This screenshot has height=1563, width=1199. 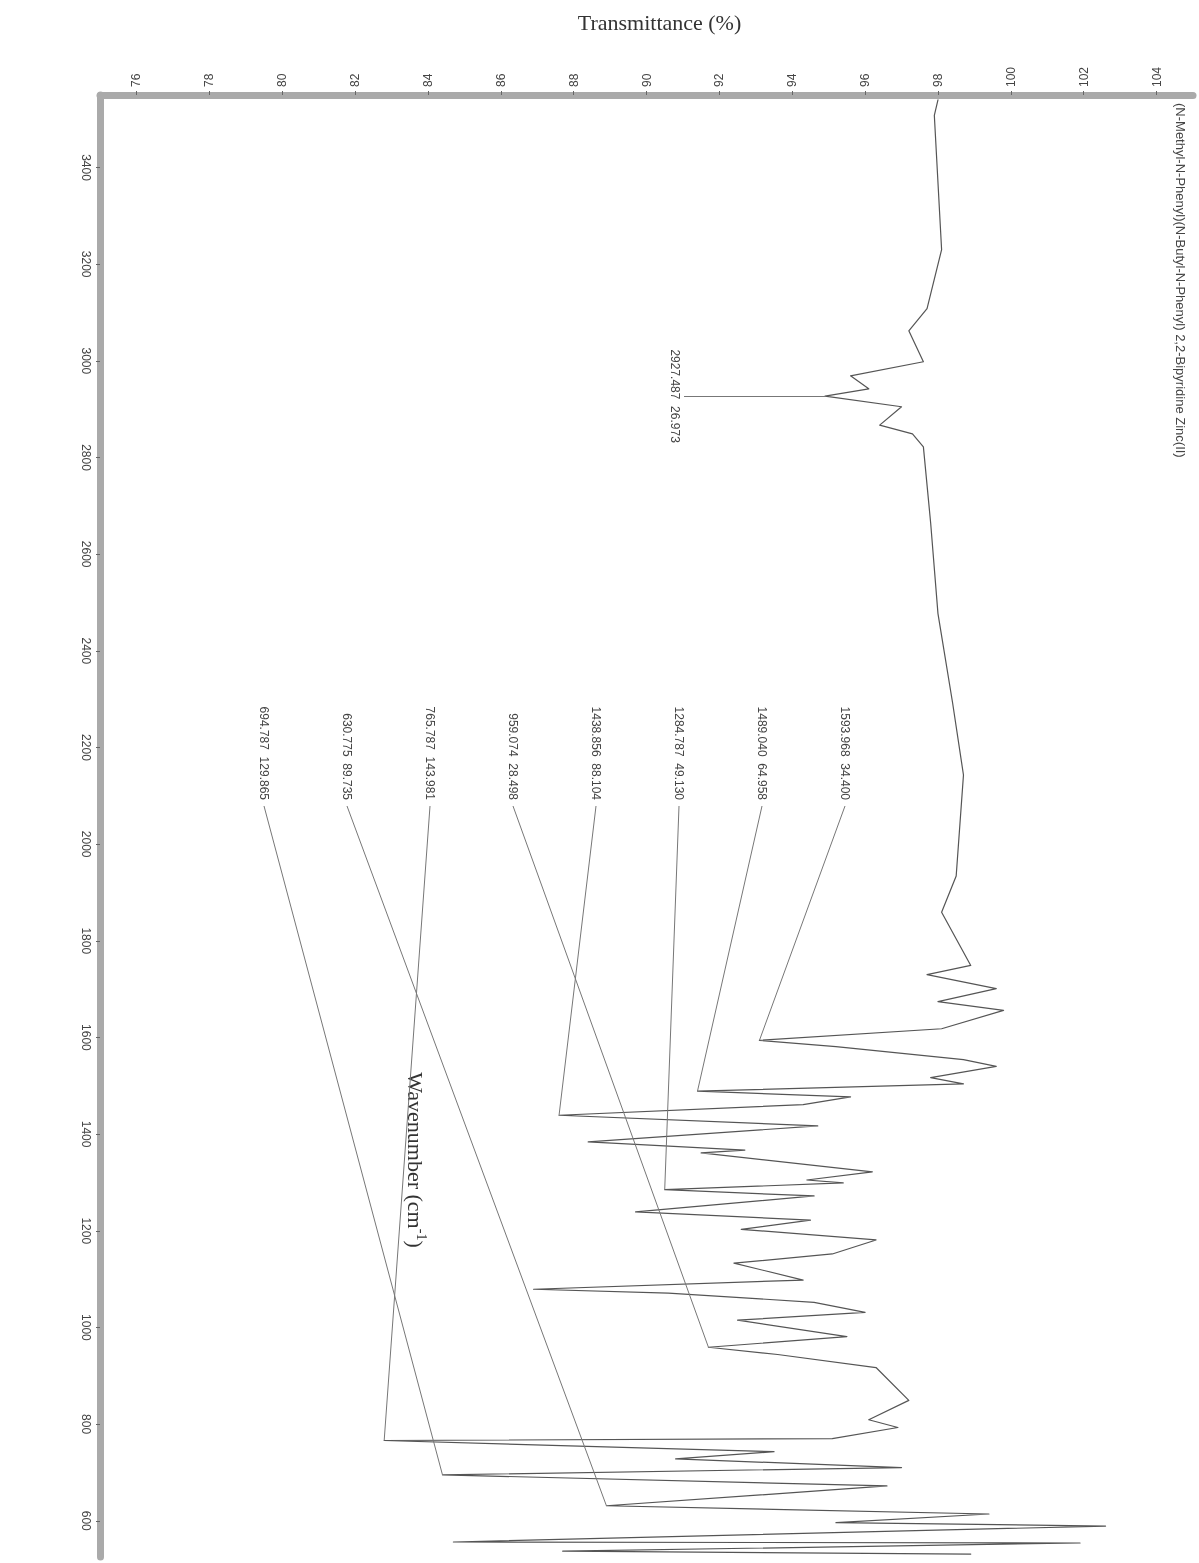 I want to click on y-tick-label: 600, so click(x=86, y=1521).